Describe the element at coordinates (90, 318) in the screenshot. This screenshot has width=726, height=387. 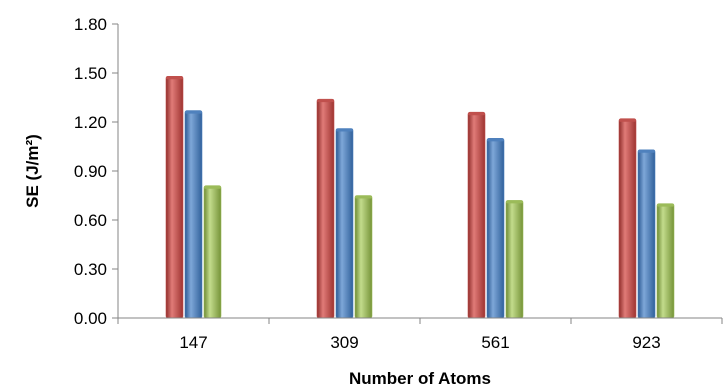
I see `y-tick-label: 0.00` at that location.